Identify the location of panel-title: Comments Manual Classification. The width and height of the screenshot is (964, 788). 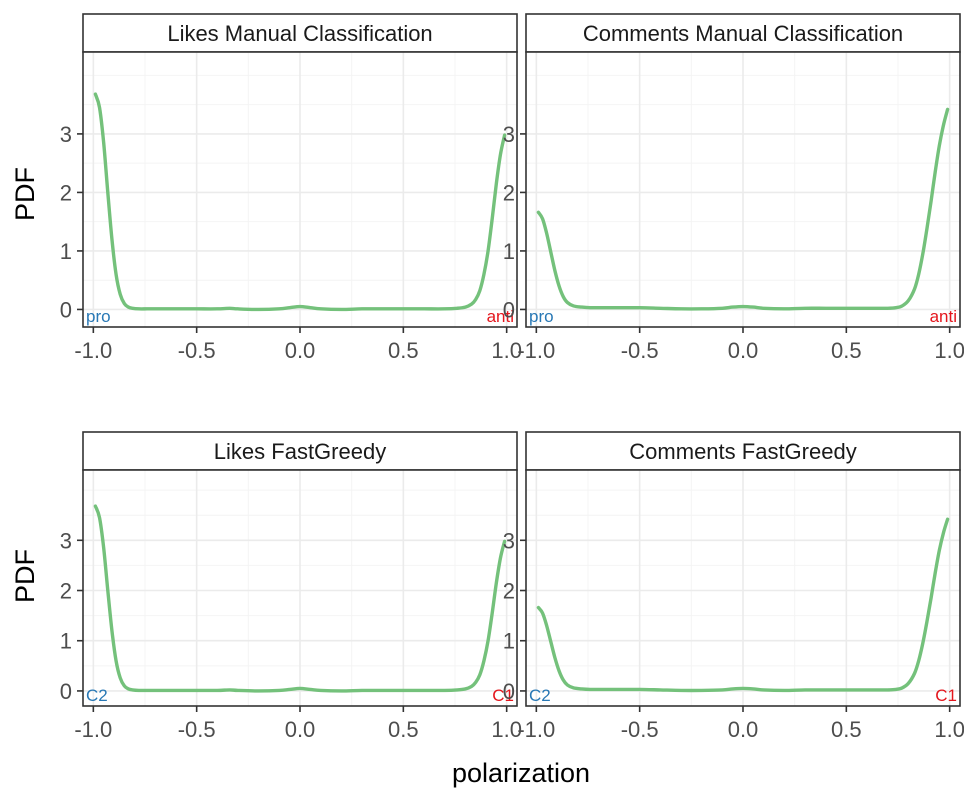
(743, 33).